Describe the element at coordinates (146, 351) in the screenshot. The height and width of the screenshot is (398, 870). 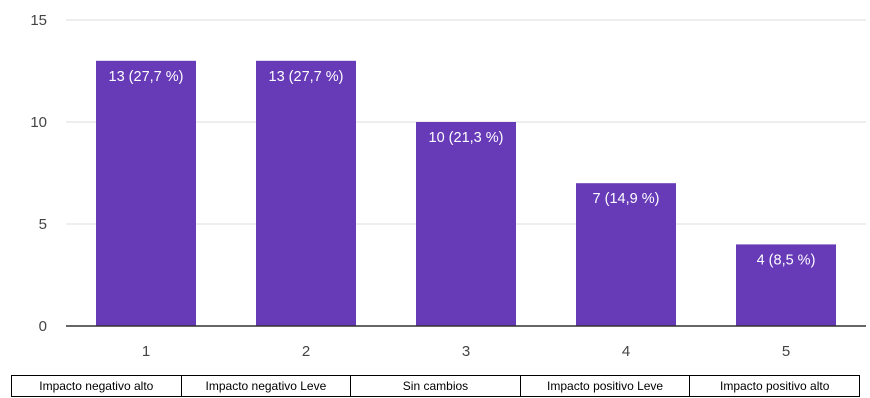
I see `x-tick-label: 1` at that location.